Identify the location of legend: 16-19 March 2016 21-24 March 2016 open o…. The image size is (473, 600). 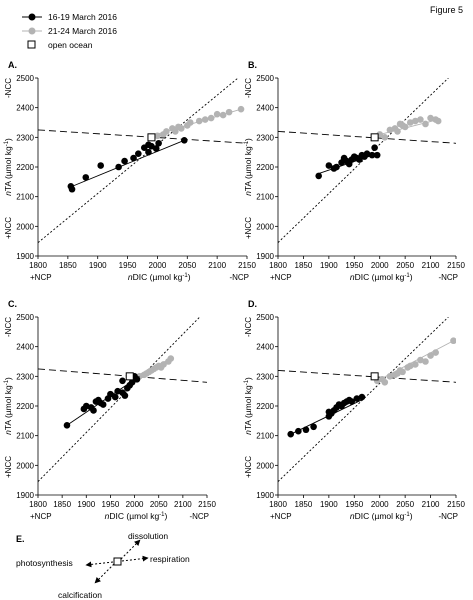
(69, 31).